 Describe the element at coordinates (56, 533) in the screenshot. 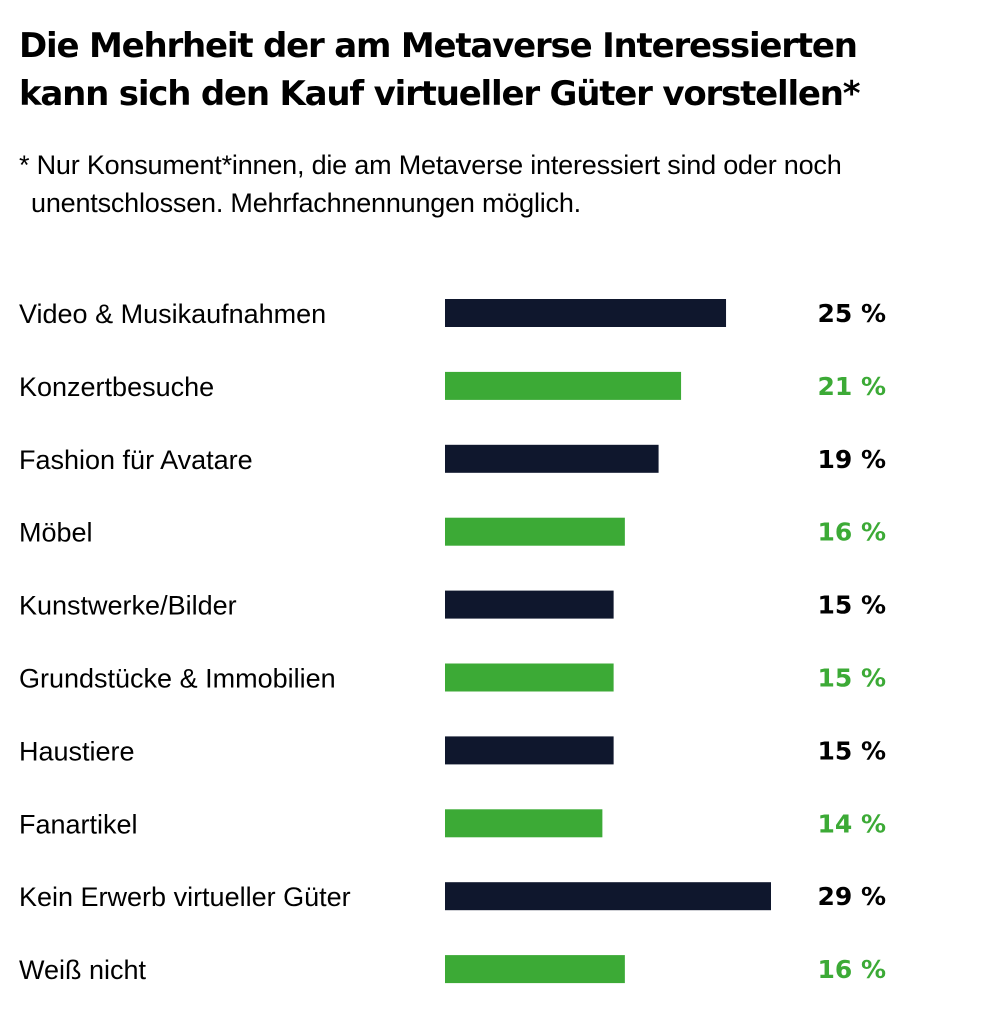

I see `category-label: Möbel` at that location.